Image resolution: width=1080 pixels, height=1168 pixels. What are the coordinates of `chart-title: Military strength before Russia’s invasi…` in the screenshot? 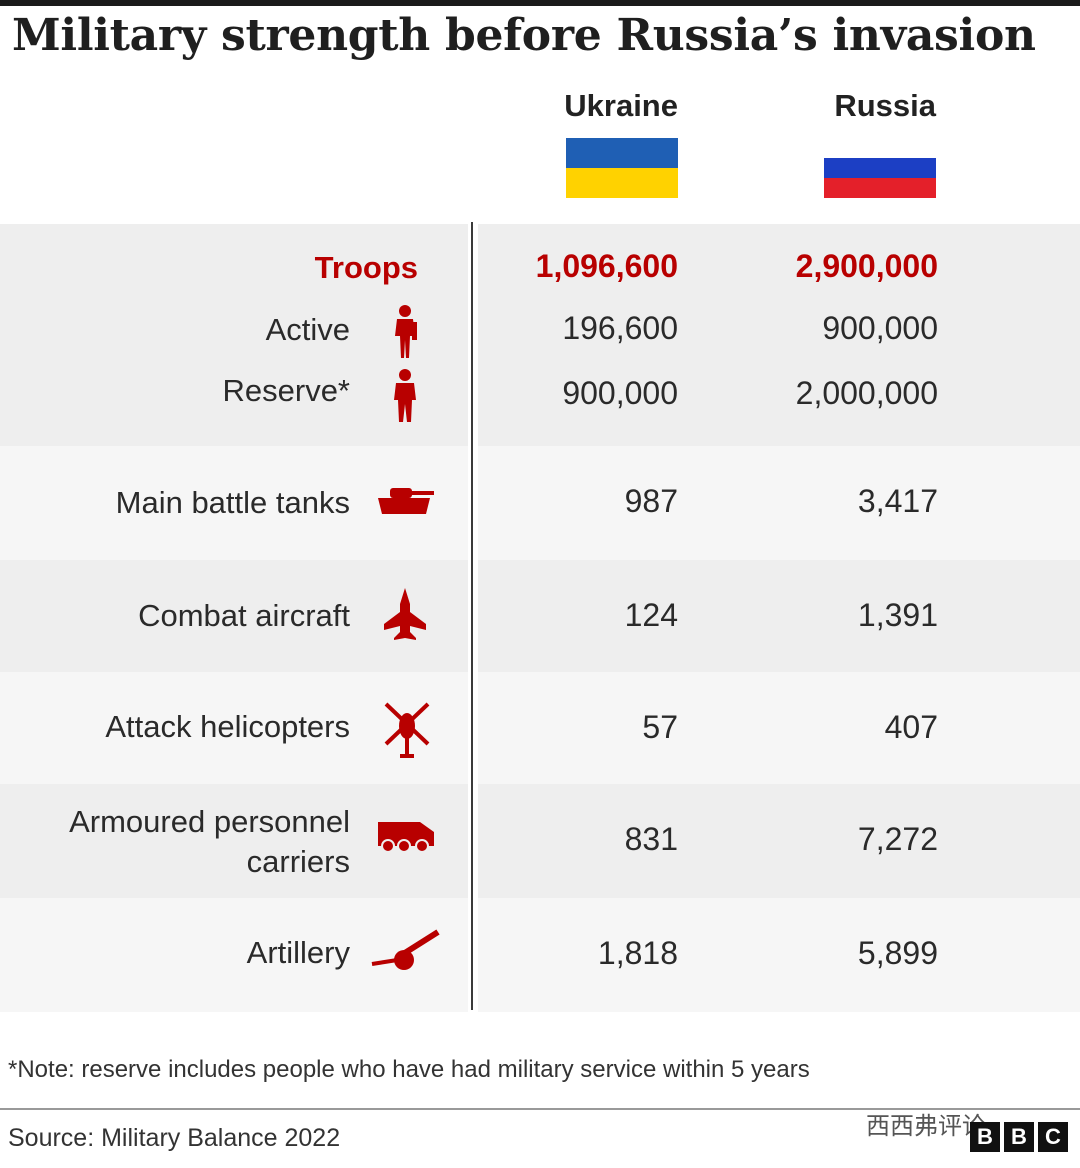 It's located at (524, 35).